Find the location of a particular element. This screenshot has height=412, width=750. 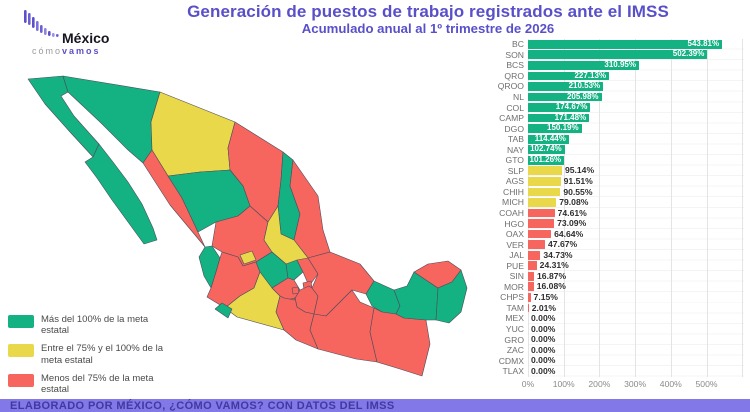

bar-label: MICH is located at coordinates (513, 202).